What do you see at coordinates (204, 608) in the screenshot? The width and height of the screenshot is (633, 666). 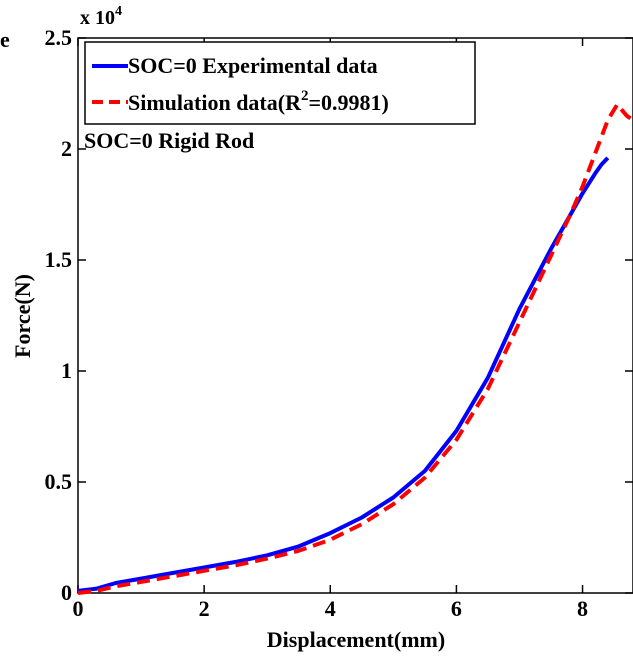 I see `x-tick-label: 2` at bounding box center [204, 608].